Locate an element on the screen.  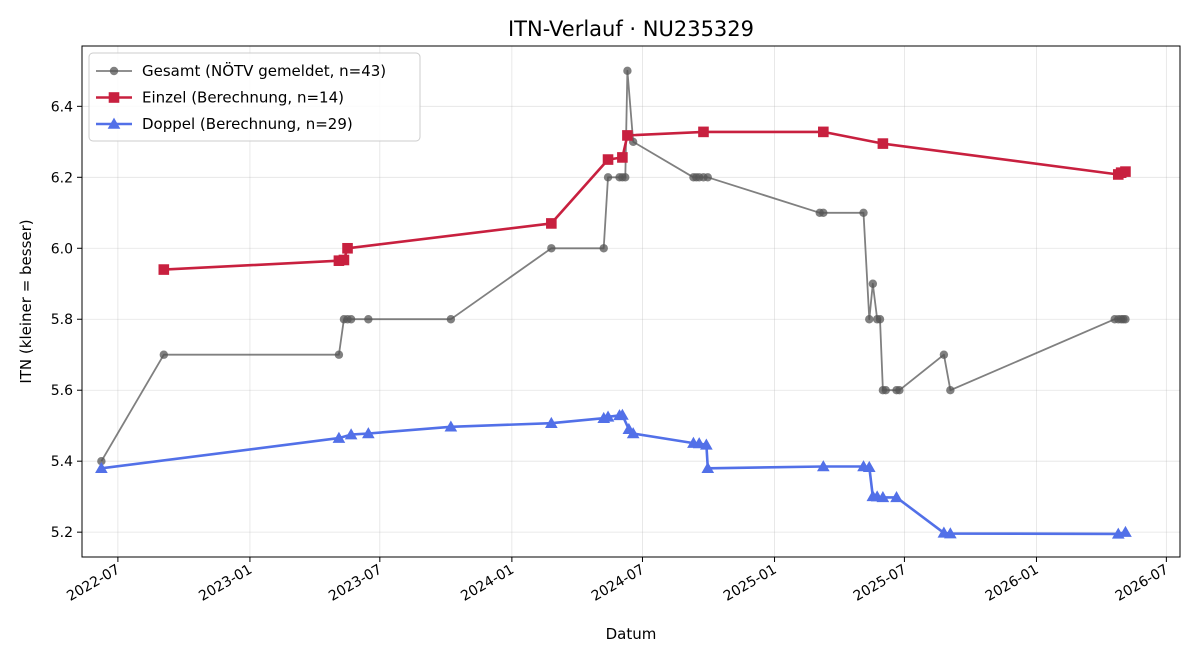
y-tick-label: 5.8 is located at coordinates (62, 320).